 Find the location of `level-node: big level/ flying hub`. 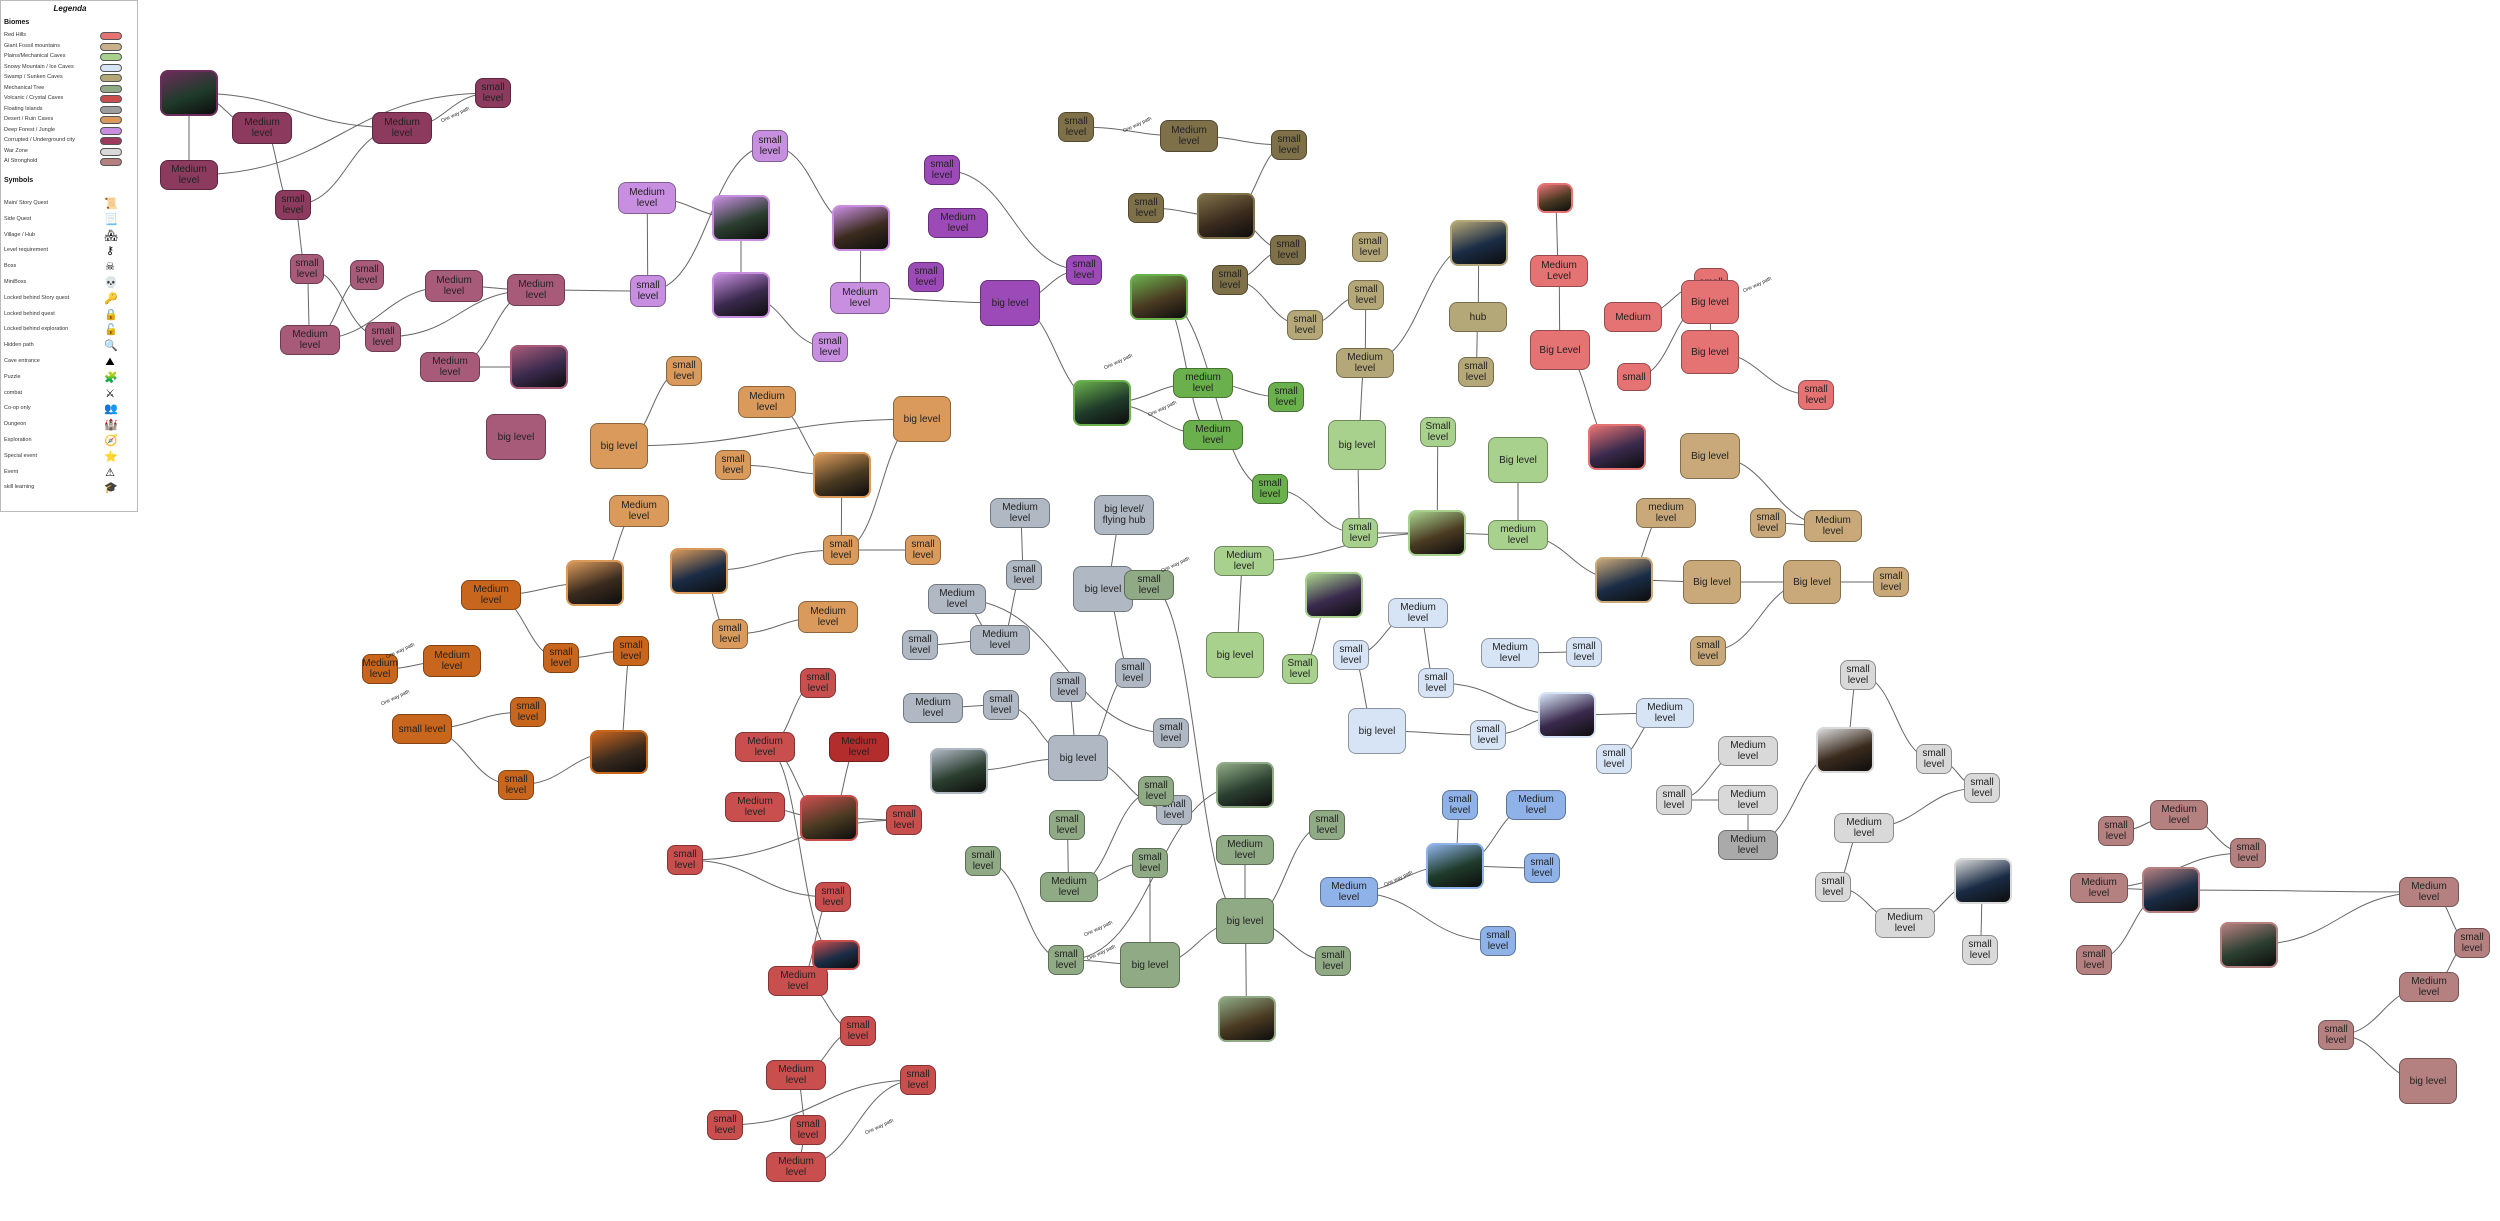

level-node: big level/ flying hub is located at coordinates (1124, 515).